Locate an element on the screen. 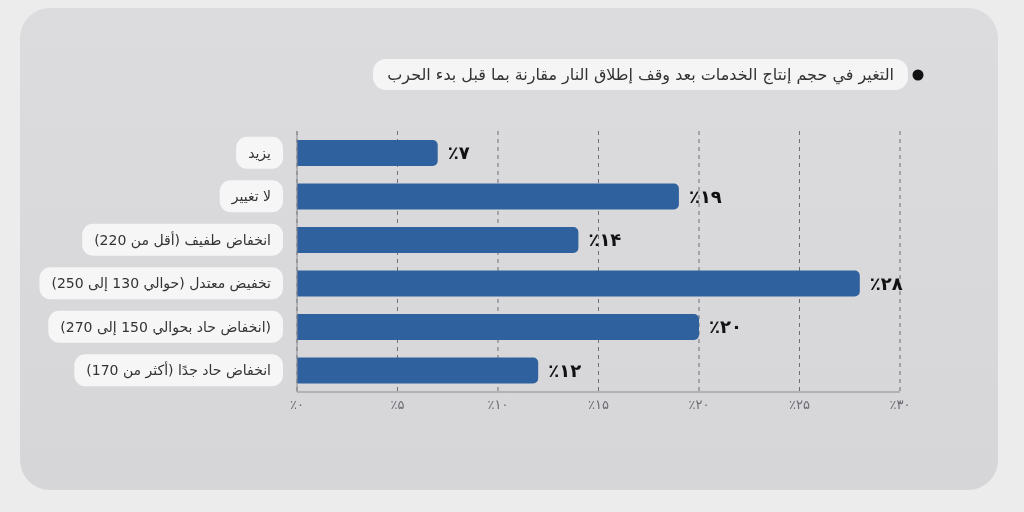 The width and height of the screenshot is (1024, 512). y-tick-label: (انخفاض حاد بحوالي 150 إلى 270) is located at coordinates (165, 327).